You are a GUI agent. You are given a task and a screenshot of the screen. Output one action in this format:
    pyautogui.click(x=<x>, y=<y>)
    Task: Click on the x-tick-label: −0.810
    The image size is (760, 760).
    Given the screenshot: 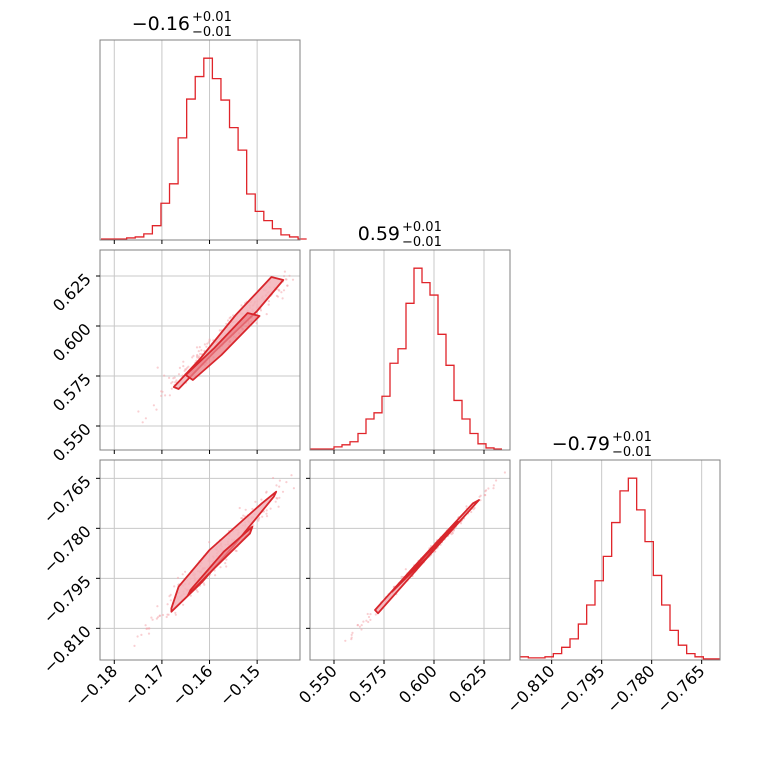 What is the action you would take?
    pyautogui.click(x=530, y=688)
    